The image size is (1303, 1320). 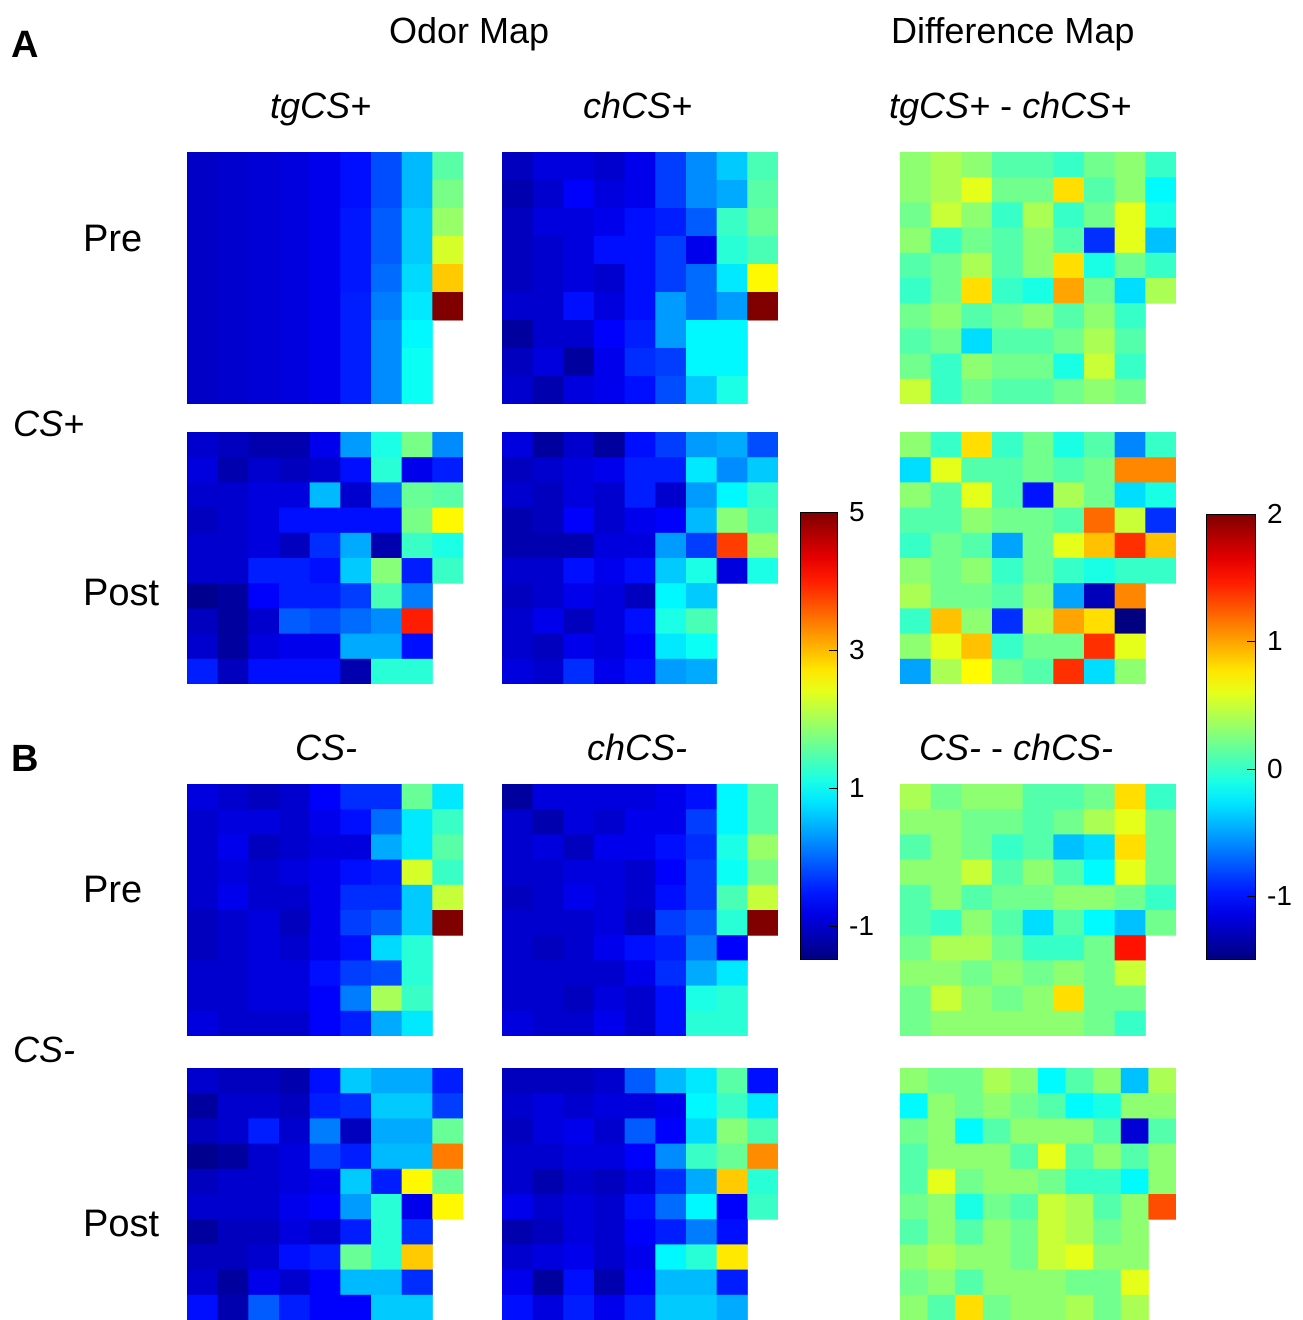 What do you see at coordinates (44, 1049) in the screenshot?
I see `group-label-cs-minus-text: CS-` at bounding box center [44, 1049].